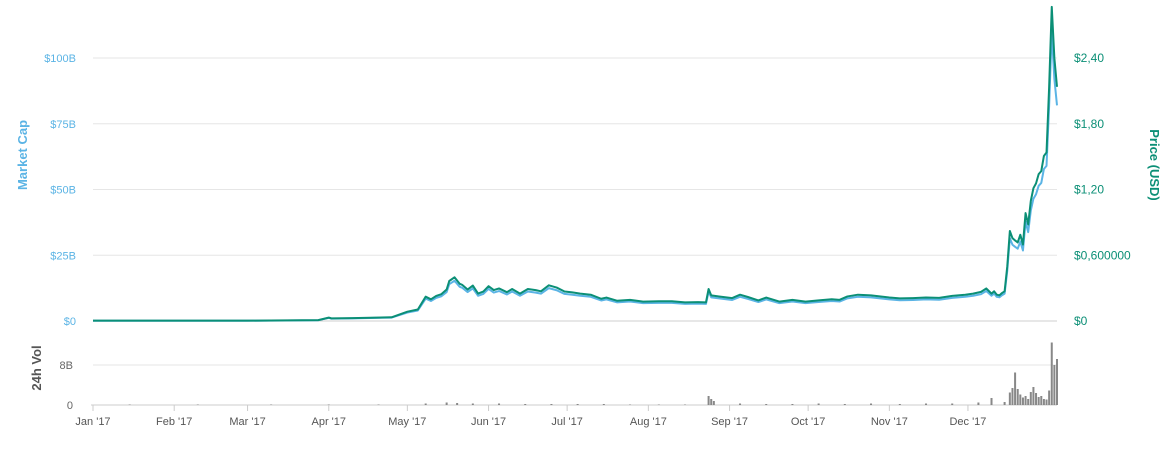 The height and width of the screenshot is (452, 1172). What do you see at coordinates (889, 422) in the screenshot?
I see `x-tick-label: Nov '17` at bounding box center [889, 422].